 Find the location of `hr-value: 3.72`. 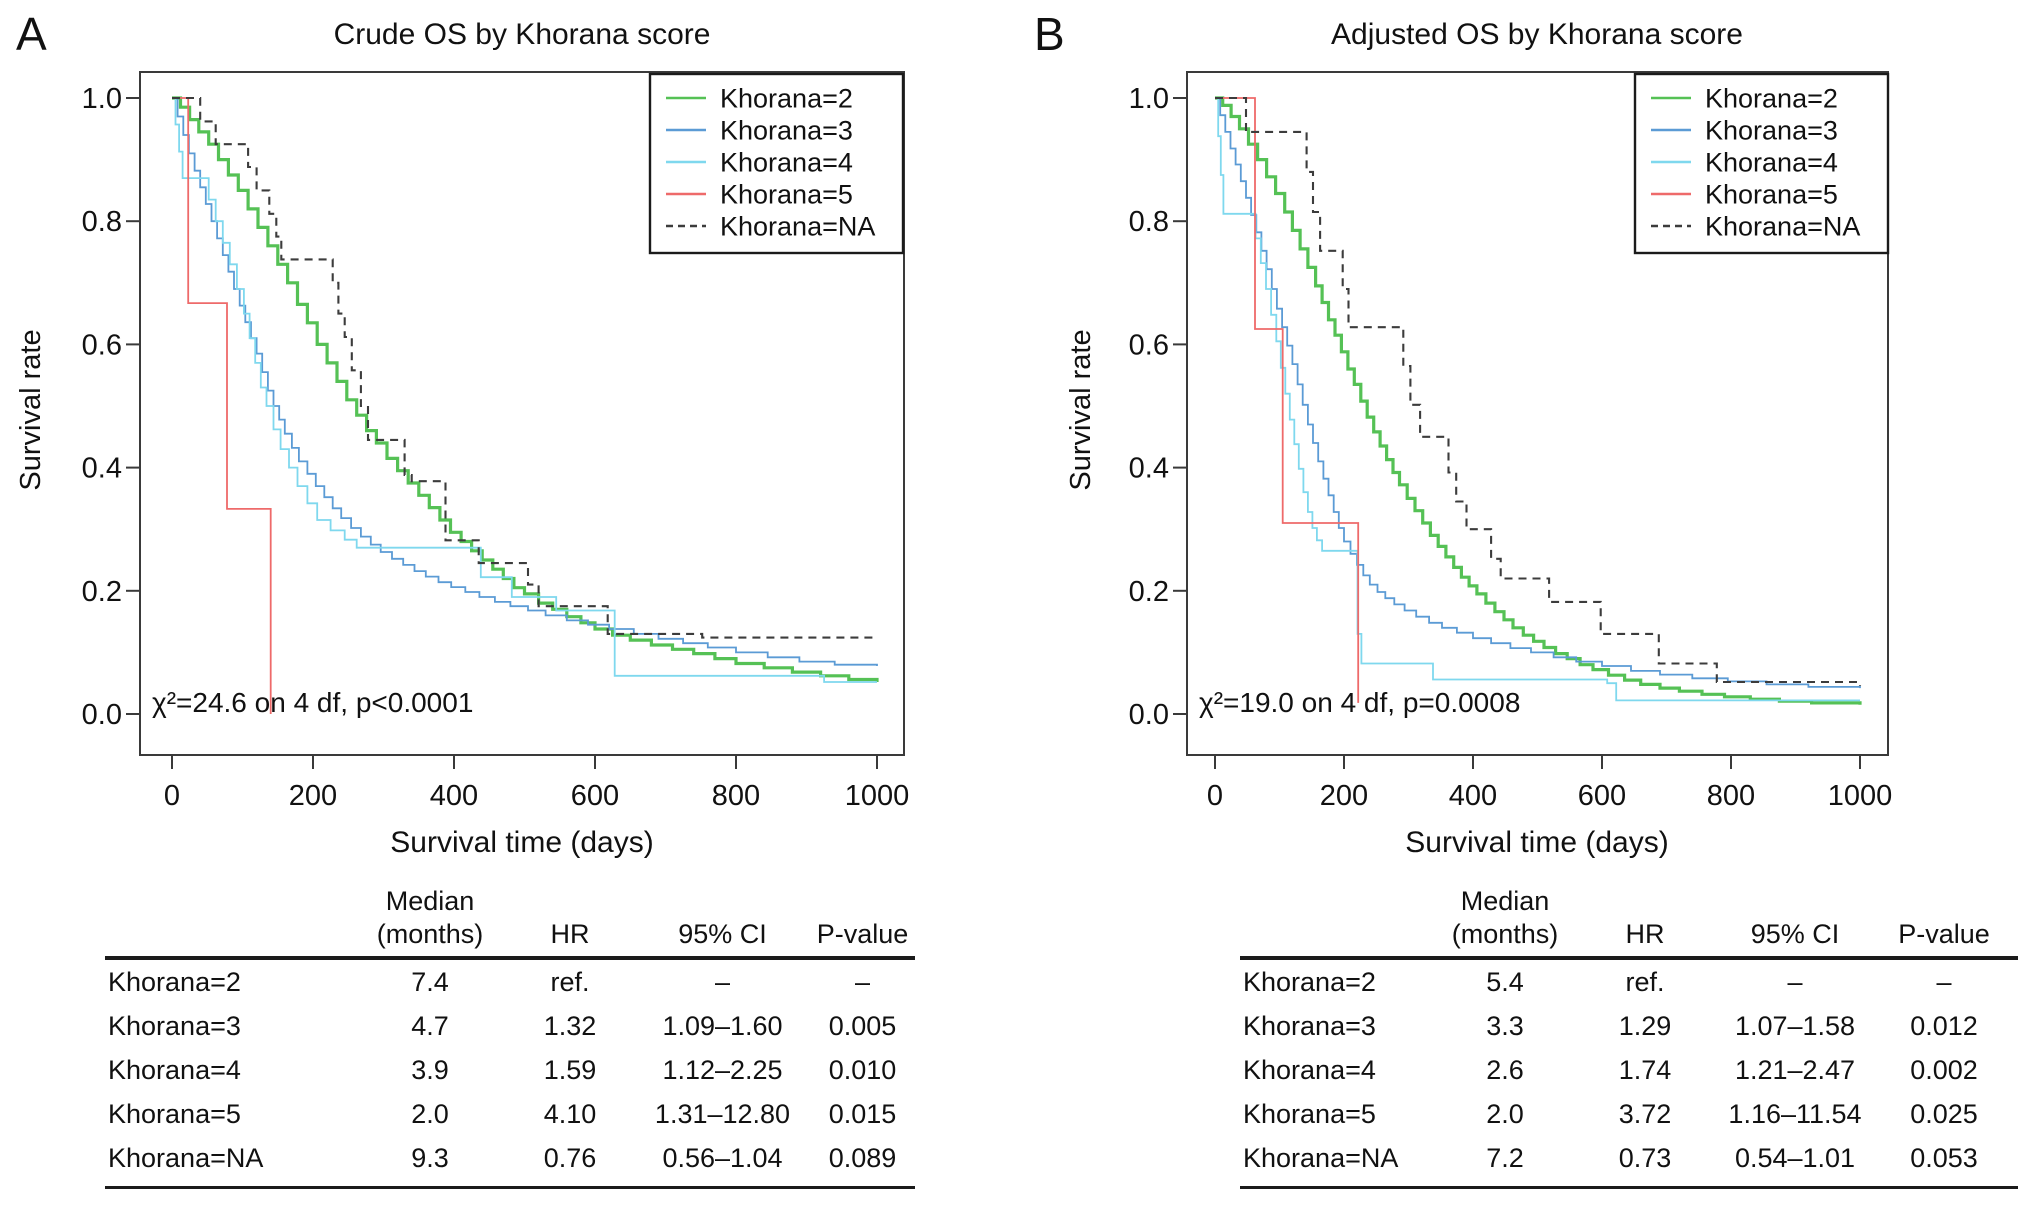

hr-value: 3.72 is located at coordinates (1645, 1113).